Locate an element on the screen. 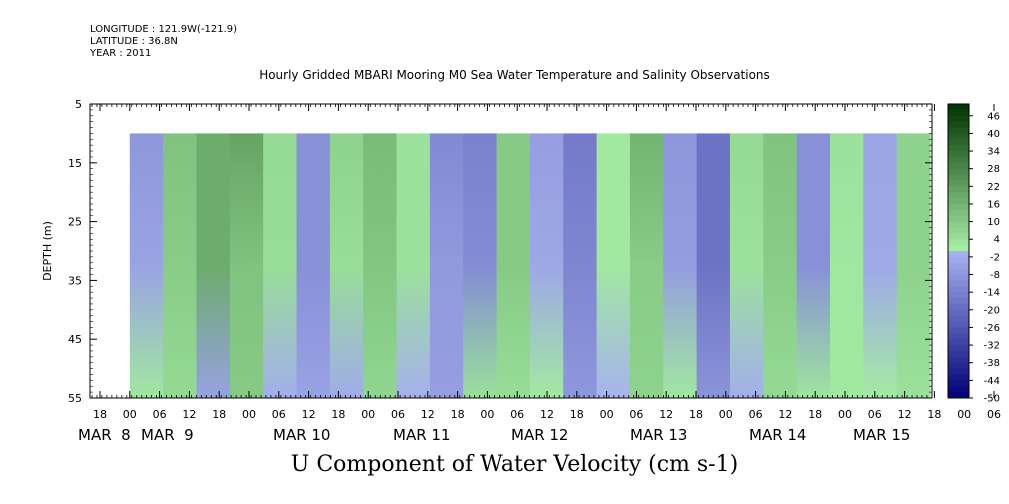 This screenshot has width=1009, height=504. x-day-label: MAR 9 is located at coordinates (167, 435).